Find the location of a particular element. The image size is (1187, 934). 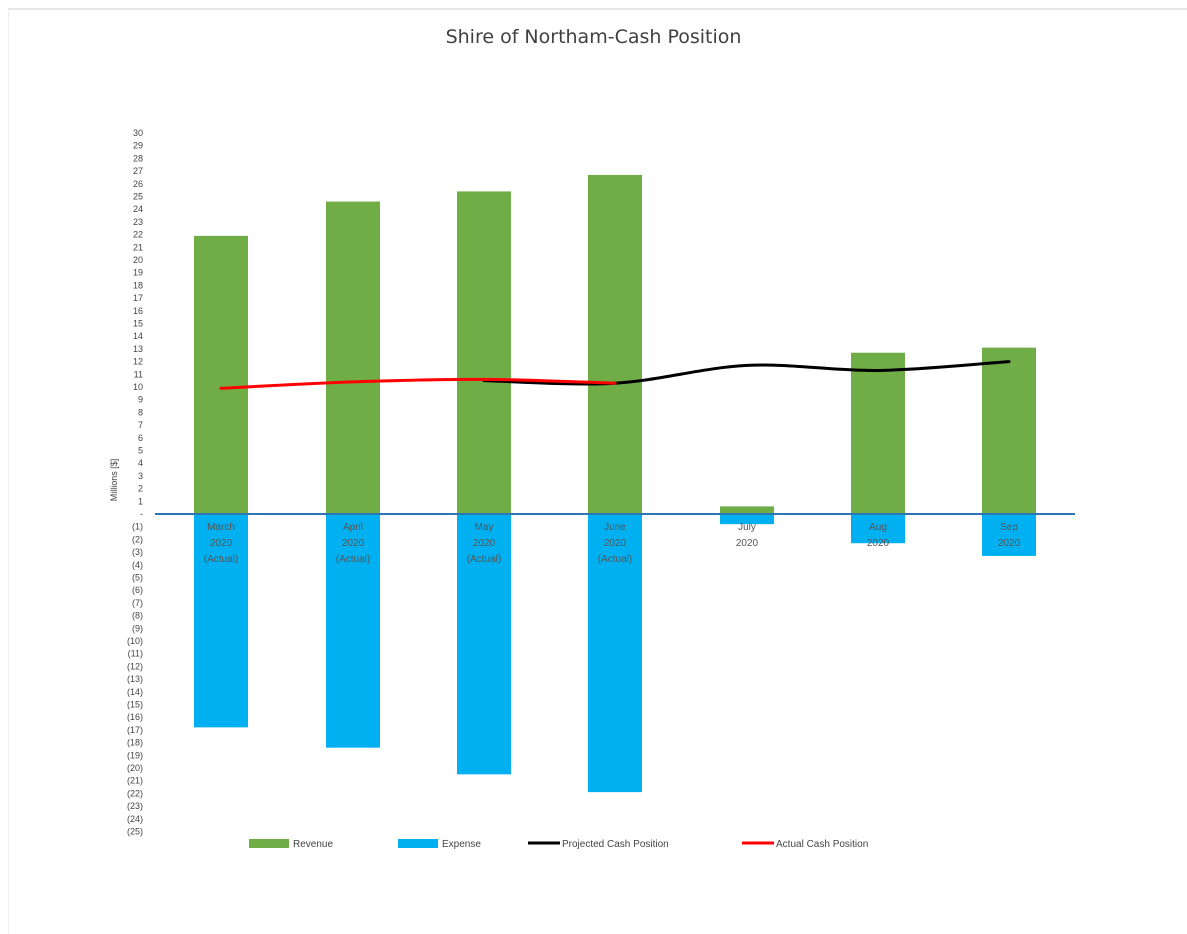

x-category-label: Aug is located at coordinates (878, 527).